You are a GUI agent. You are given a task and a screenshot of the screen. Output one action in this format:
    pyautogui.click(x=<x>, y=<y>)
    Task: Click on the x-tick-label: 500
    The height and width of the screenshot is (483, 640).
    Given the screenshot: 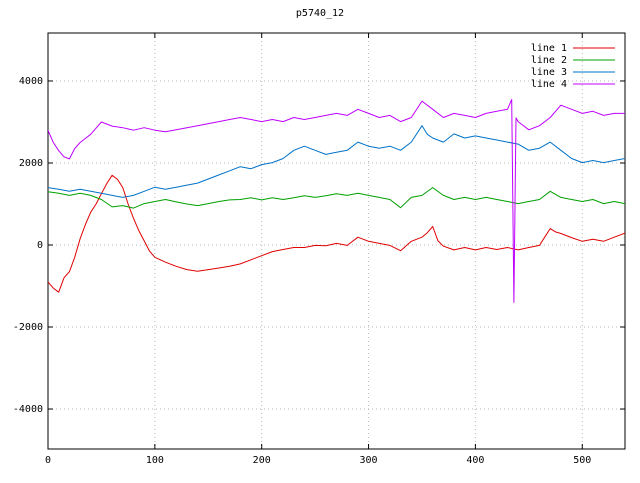 What is the action you would take?
    pyautogui.click(x=582, y=460)
    